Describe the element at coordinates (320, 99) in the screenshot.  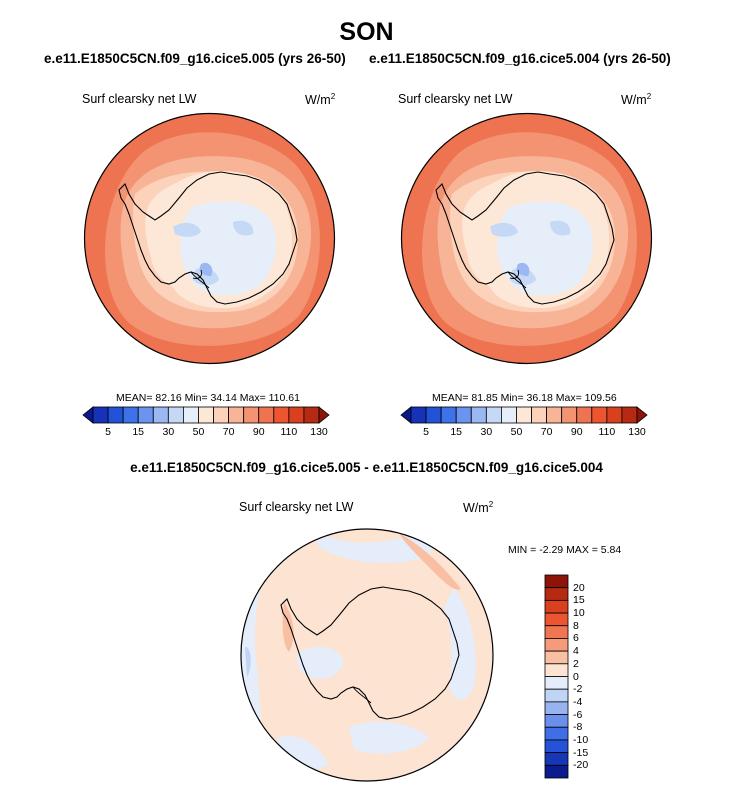
I see `panel-1-units-label: W/m2` at that location.